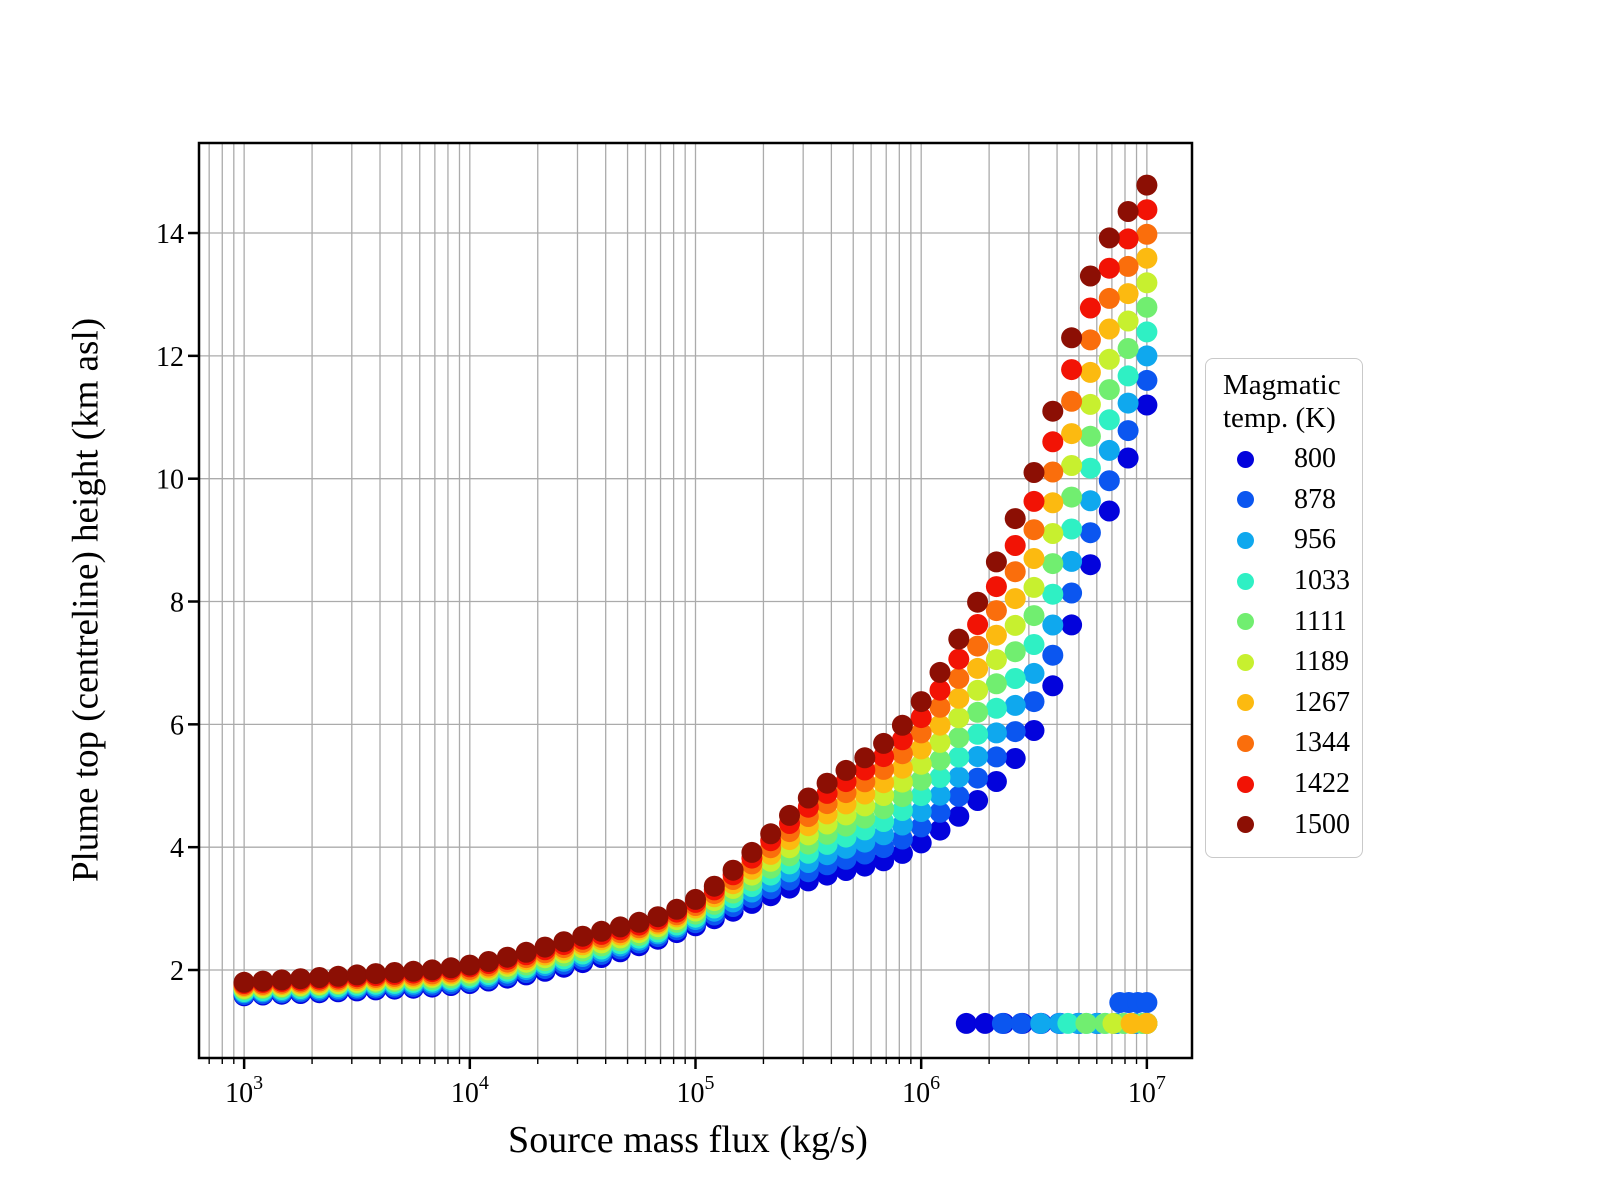  Describe the element at coordinates (1288, 824) in the screenshot. I see `legend-entry: 1500` at that location.